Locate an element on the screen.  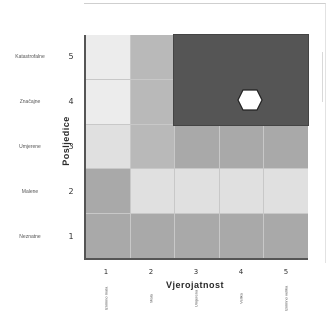
row-number-2: 2 is located at coordinates (71, 191).